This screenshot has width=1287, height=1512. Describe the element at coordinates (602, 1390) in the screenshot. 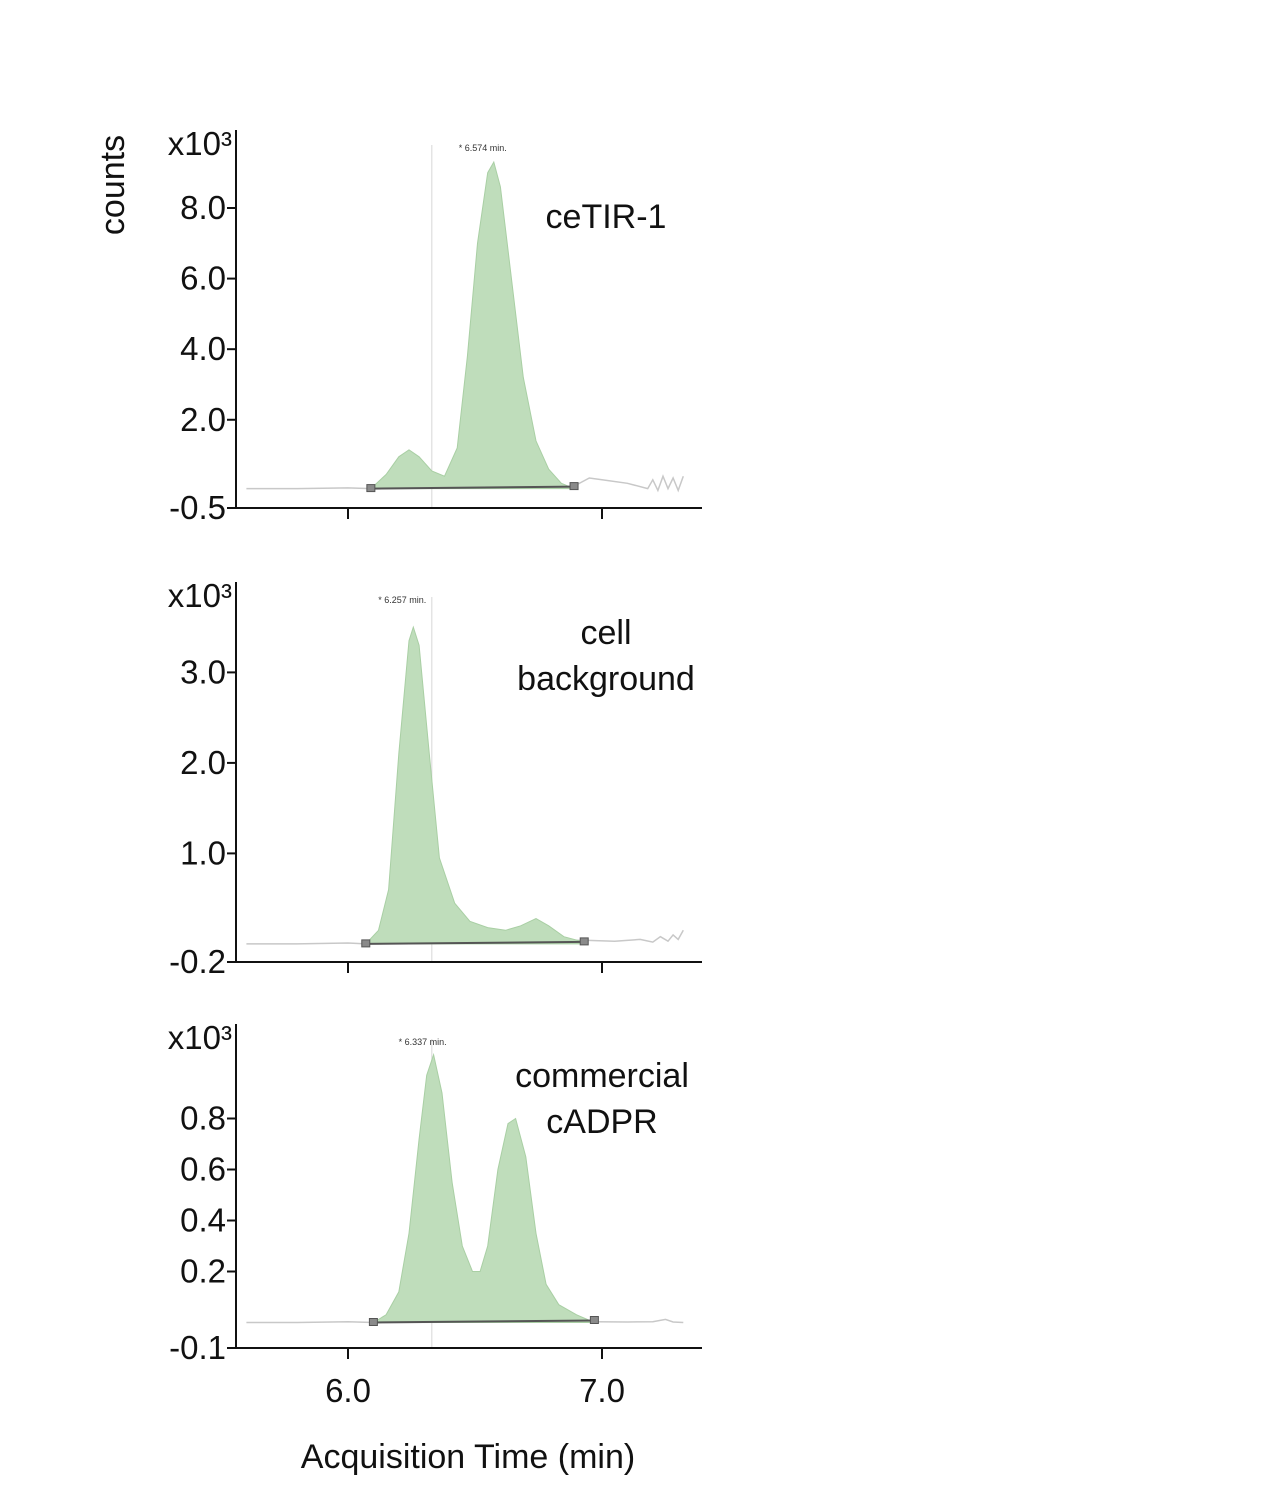

I see `x-tick-label: 7.0` at that location.